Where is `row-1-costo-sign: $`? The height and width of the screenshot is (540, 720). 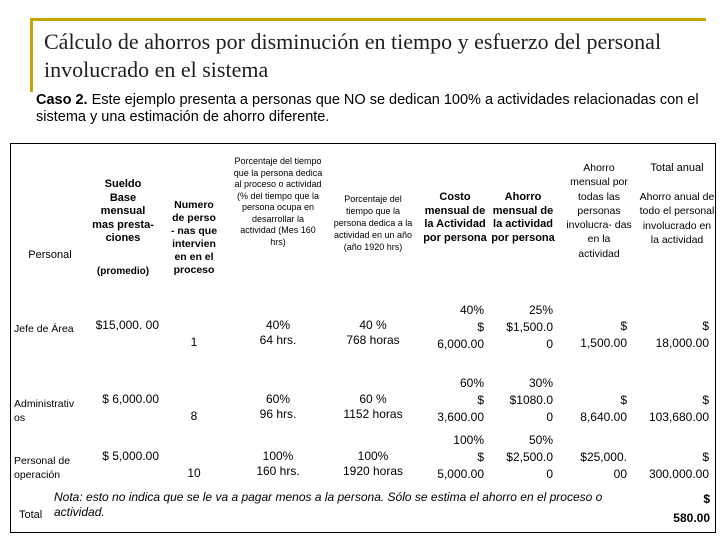 row-1-costo-sign: $ is located at coordinates (480, 327).